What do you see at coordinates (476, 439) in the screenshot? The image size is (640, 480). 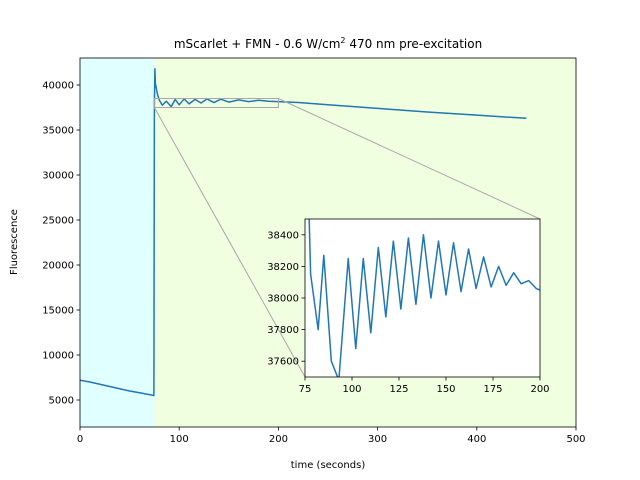 I see `x-tick-label: 400` at bounding box center [476, 439].